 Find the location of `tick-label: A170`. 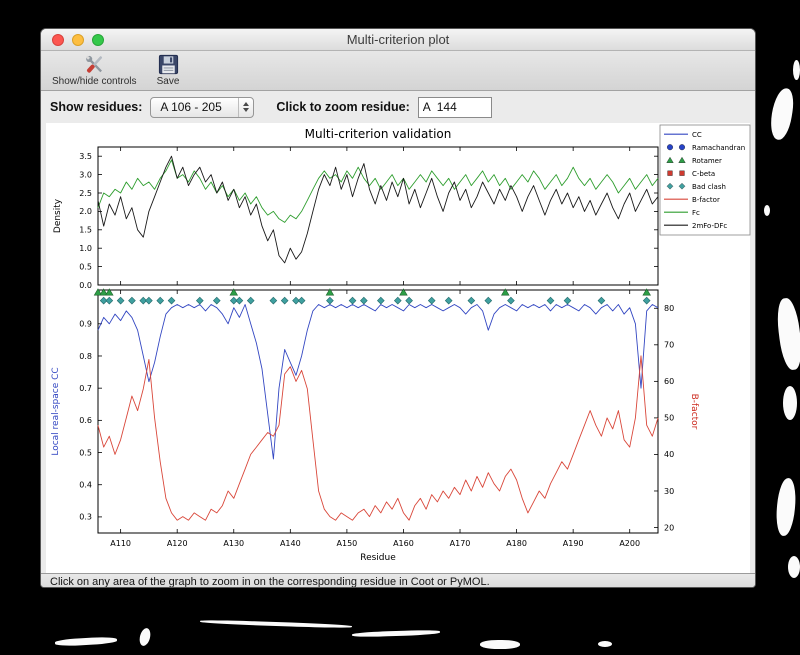

tick-label: A170 is located at coordinates (460, 543).